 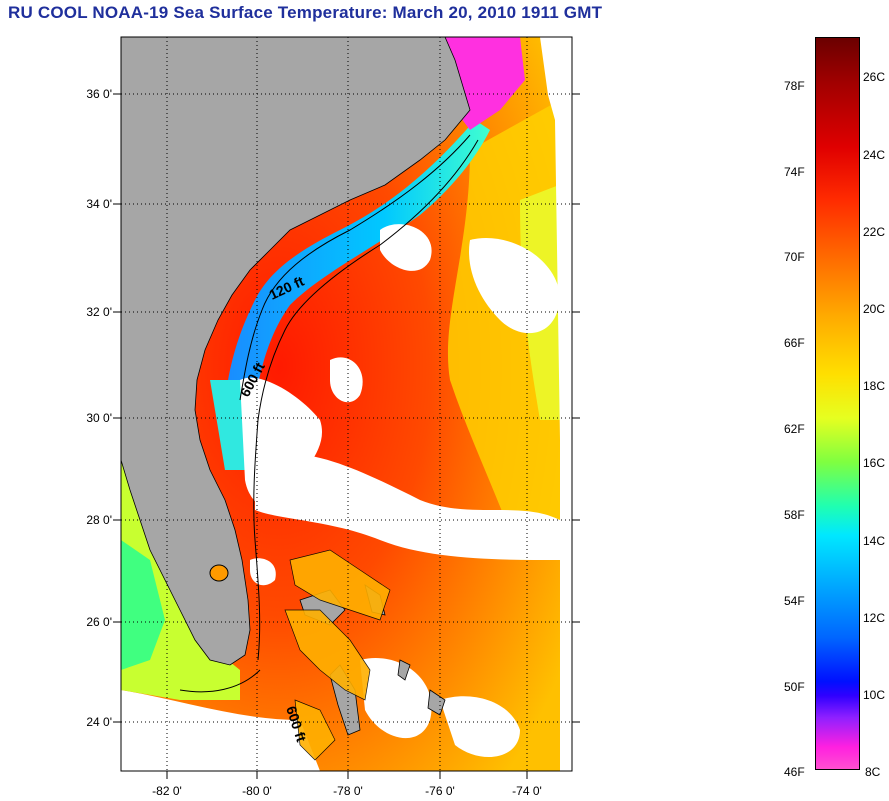 What do you see at coordinates (556, 404) in the screenshot?
I see `swath-edge` at bounding box center [556, 404].